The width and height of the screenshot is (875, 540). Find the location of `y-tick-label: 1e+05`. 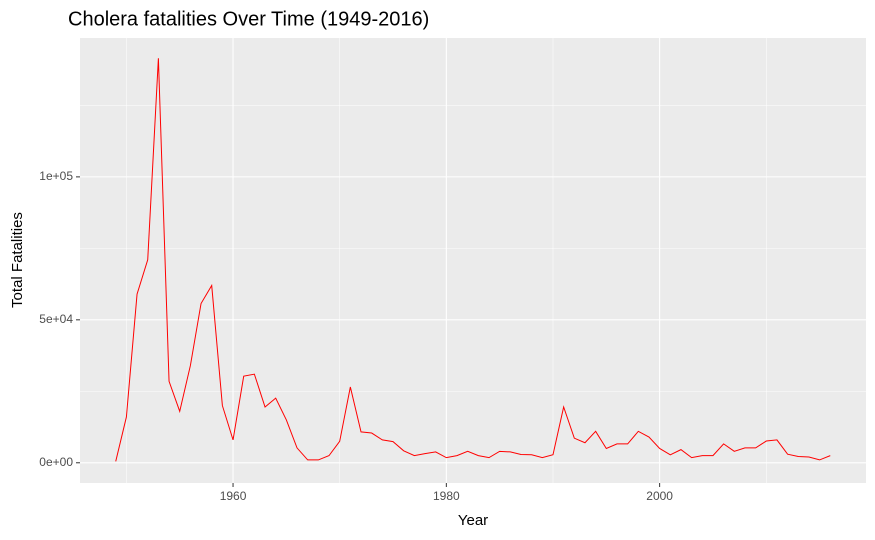

y-tick-label: 1e+05 is located at coordinates (56, 176).